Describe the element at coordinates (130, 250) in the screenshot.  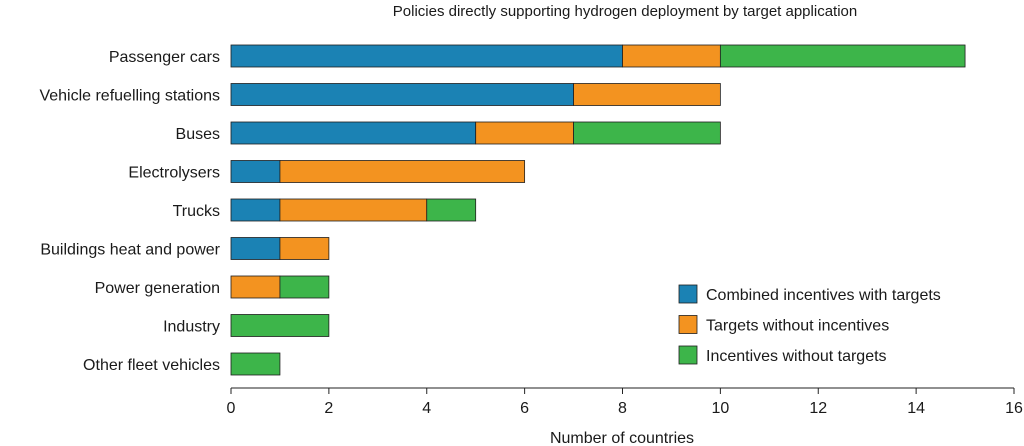
I see `category-label: Buildings heat and power` at that location.